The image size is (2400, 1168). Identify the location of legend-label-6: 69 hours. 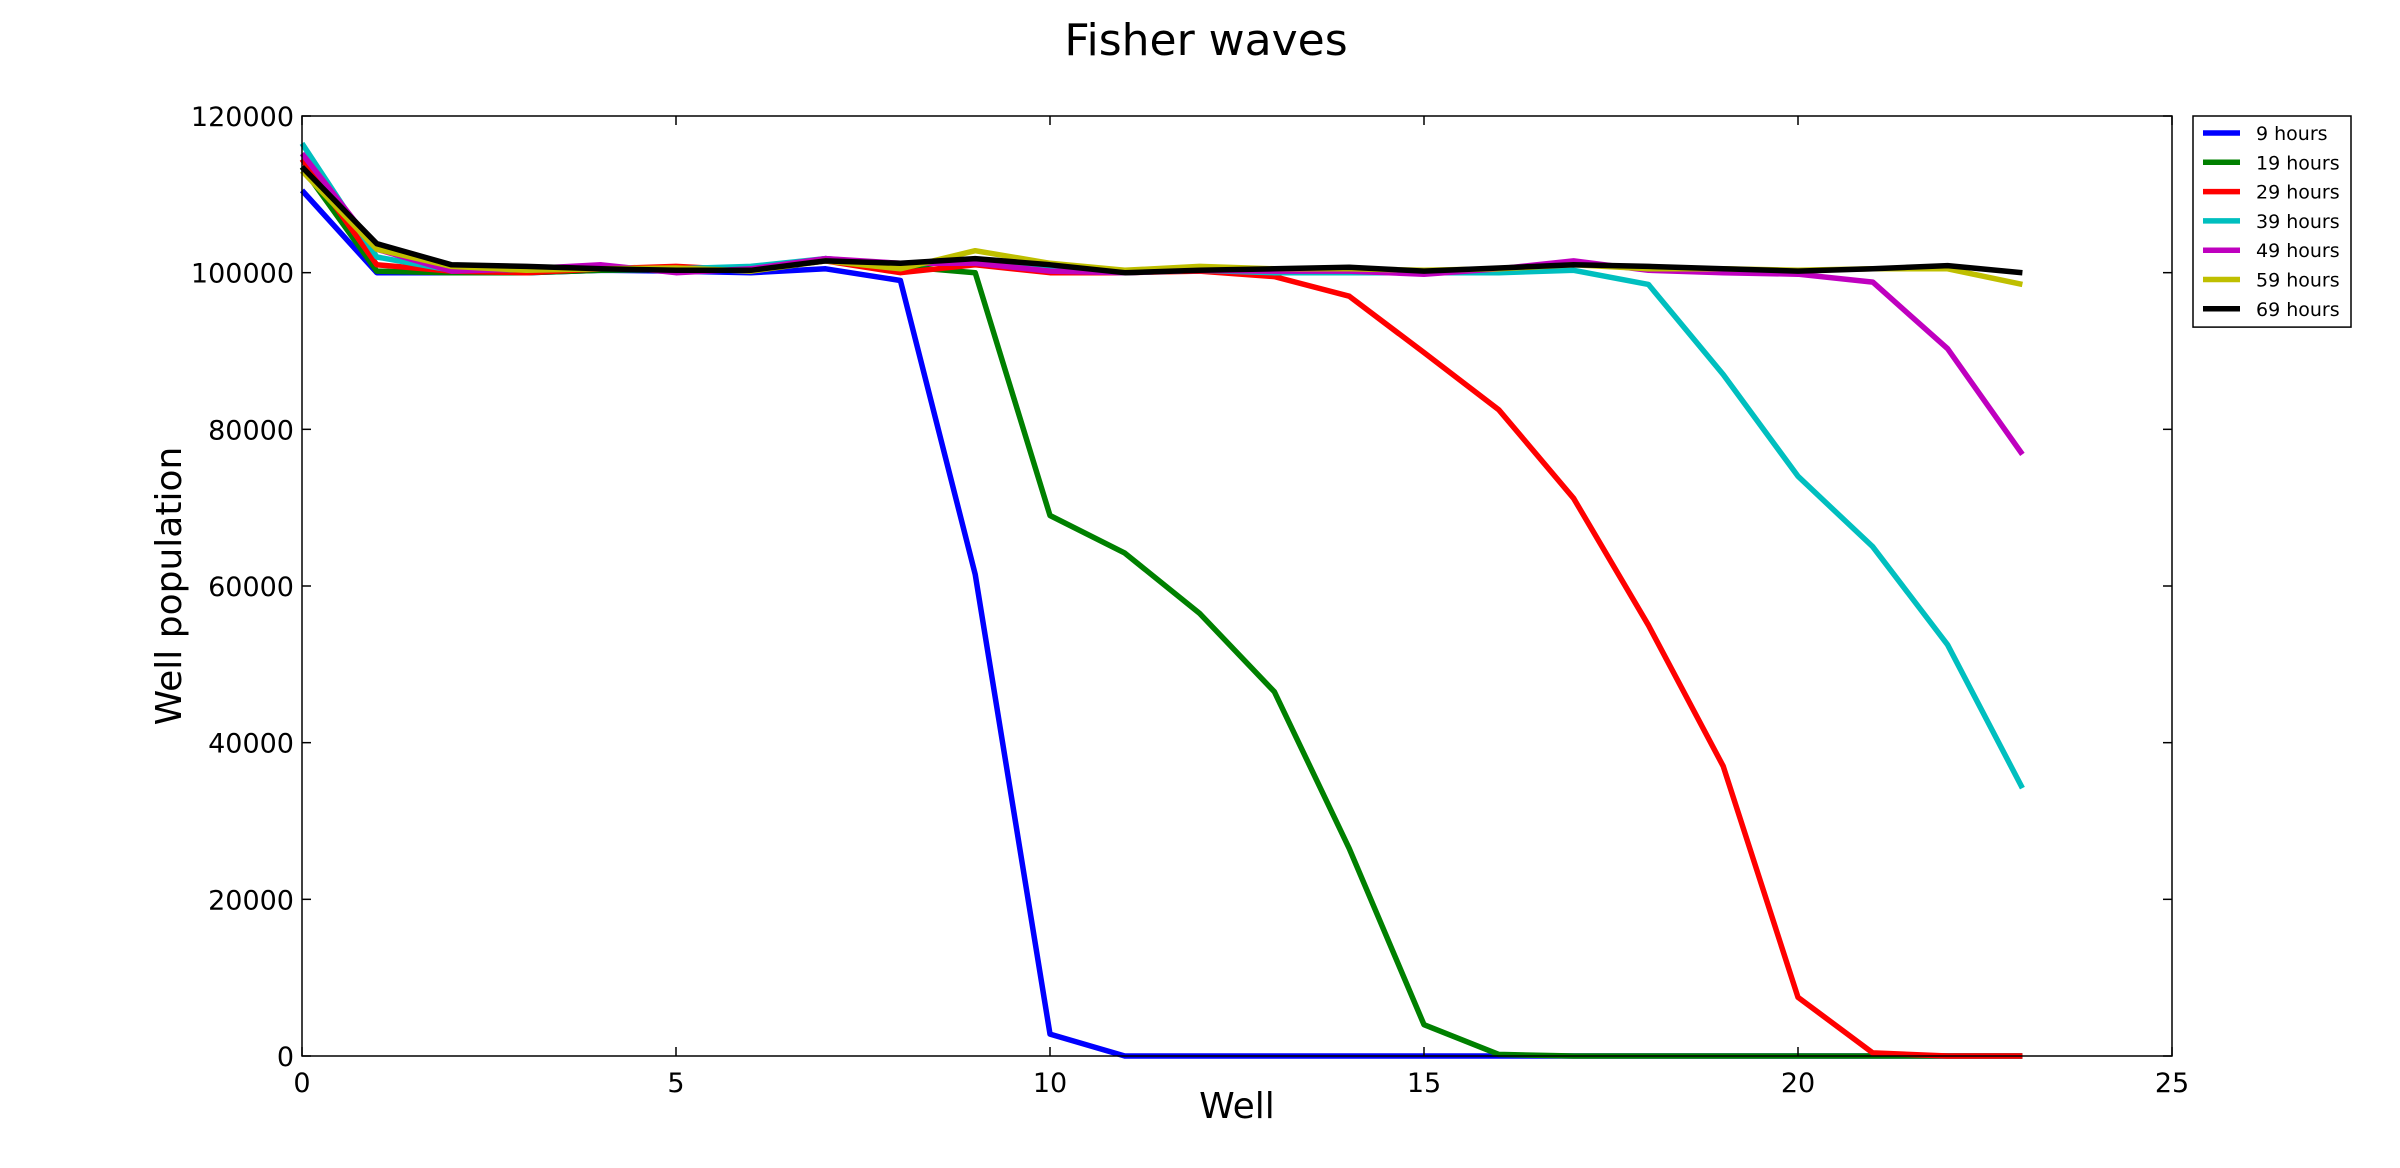
(2298, 310).